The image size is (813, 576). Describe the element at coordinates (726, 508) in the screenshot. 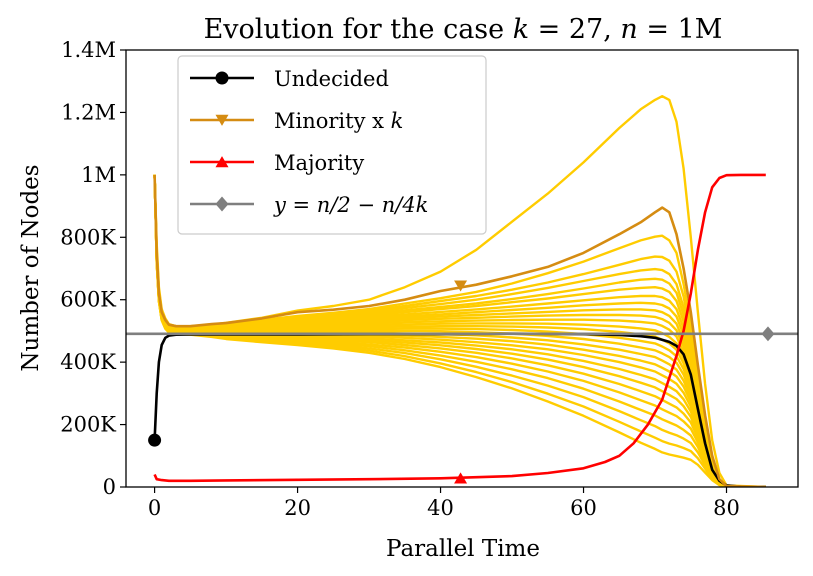

I see `x-tick-label: 80` at that location.